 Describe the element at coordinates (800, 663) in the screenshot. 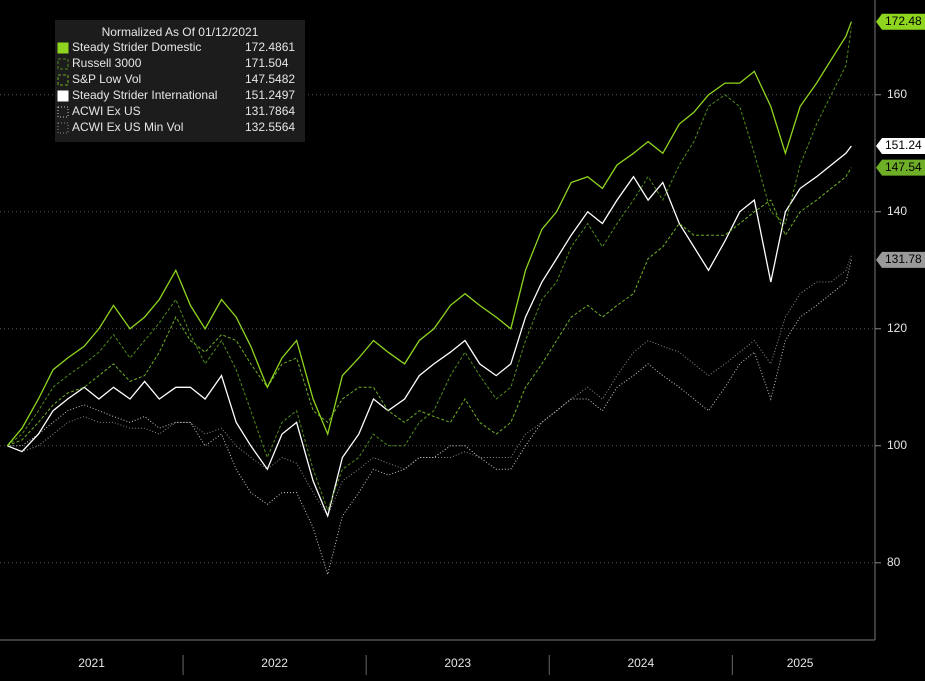

I see `x-tick-label: 2025` at that location.